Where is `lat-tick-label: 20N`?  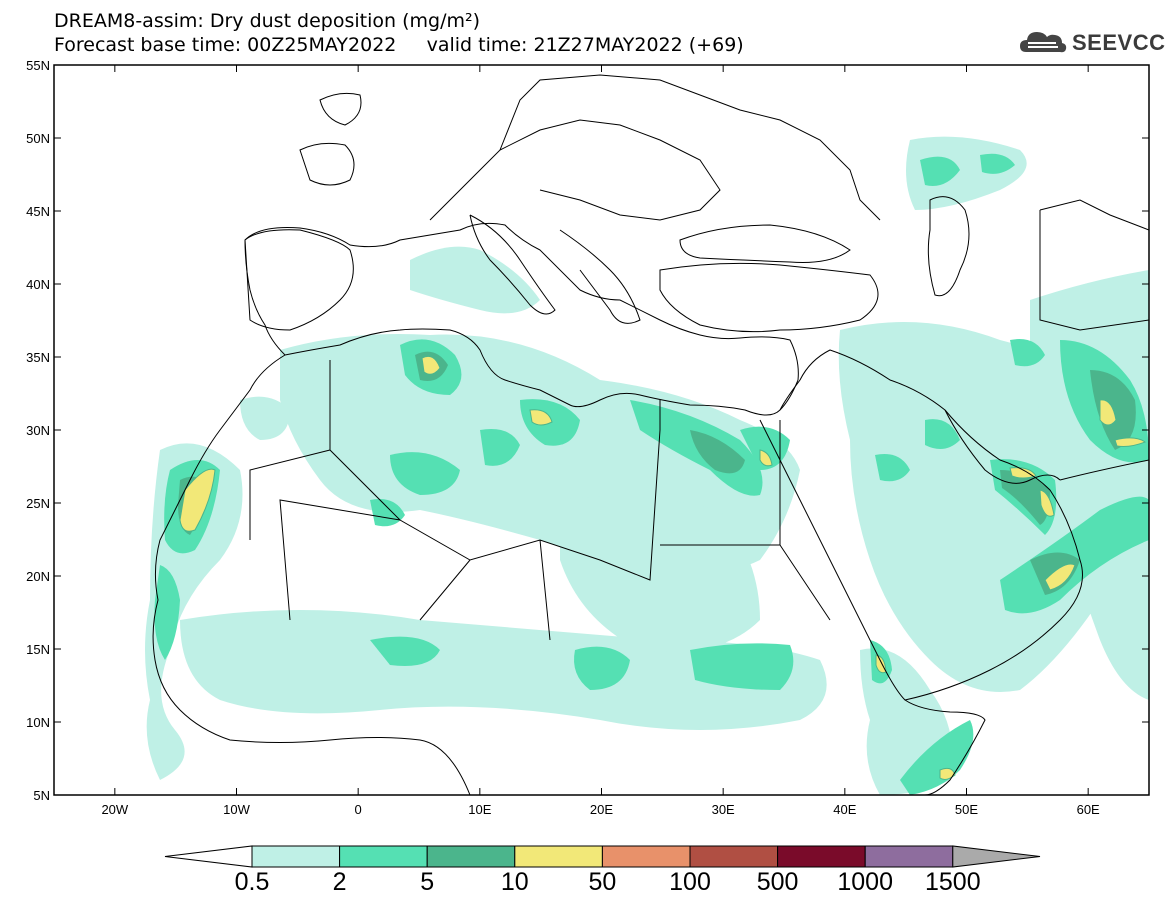 lat-tick-label: 20N is located at coordinates (38, 576).